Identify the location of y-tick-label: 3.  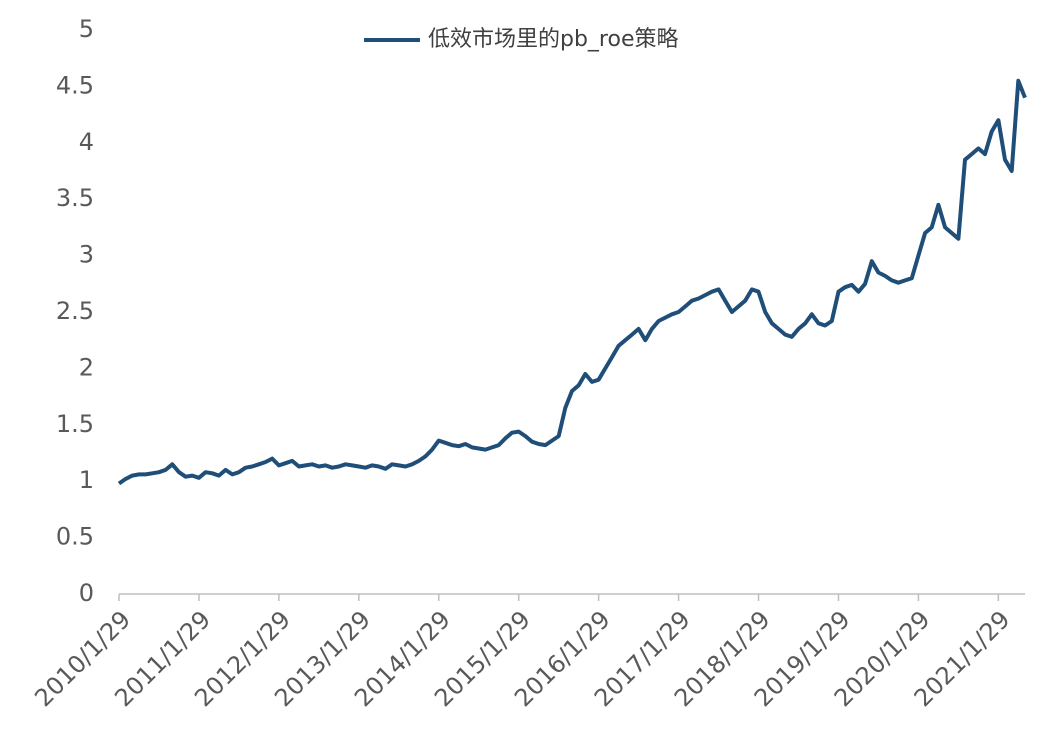
(86, 255).